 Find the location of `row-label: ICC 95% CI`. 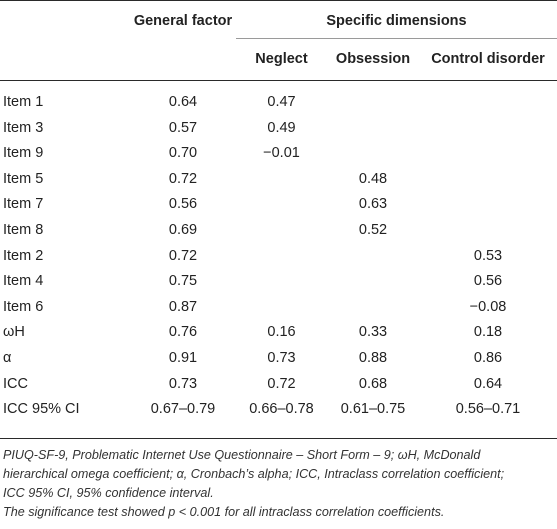

row-label: ICC 95% CI is located at coordinates (41, 409).